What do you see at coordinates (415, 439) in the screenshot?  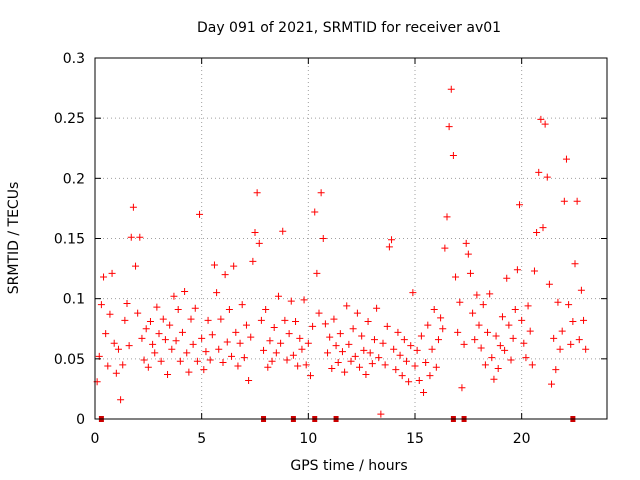 I see `x-tick-label: 15` at bounding box center [415, 439].